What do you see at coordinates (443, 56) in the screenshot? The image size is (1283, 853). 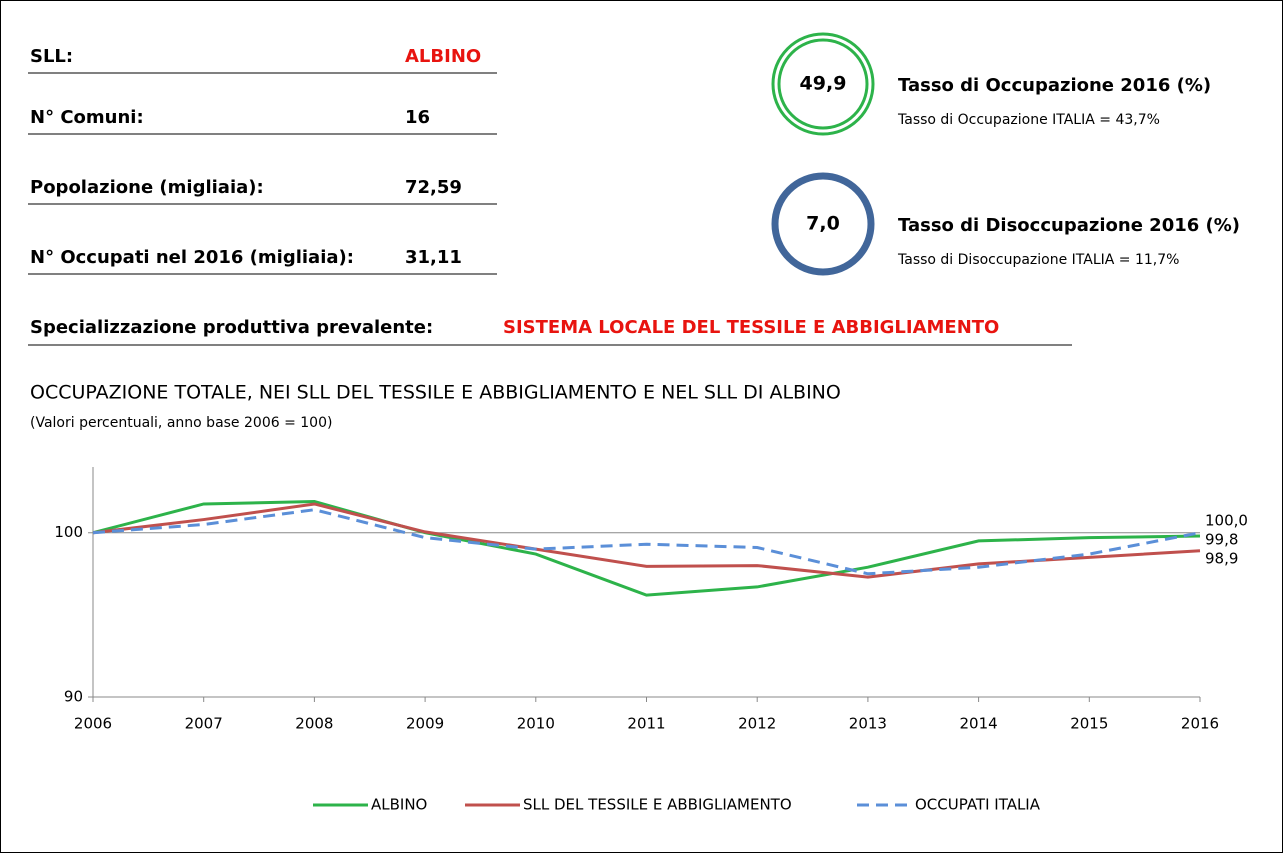 I see `info-value: ALBINO` at bounding box center [443, 56].